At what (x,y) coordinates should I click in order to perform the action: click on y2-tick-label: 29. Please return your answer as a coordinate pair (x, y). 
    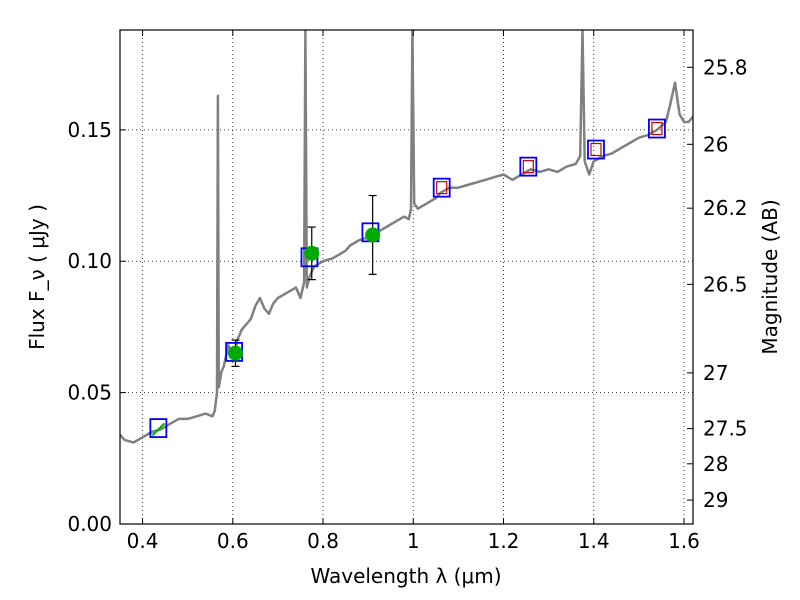
    Looking at the image, I should click on (715, 500).